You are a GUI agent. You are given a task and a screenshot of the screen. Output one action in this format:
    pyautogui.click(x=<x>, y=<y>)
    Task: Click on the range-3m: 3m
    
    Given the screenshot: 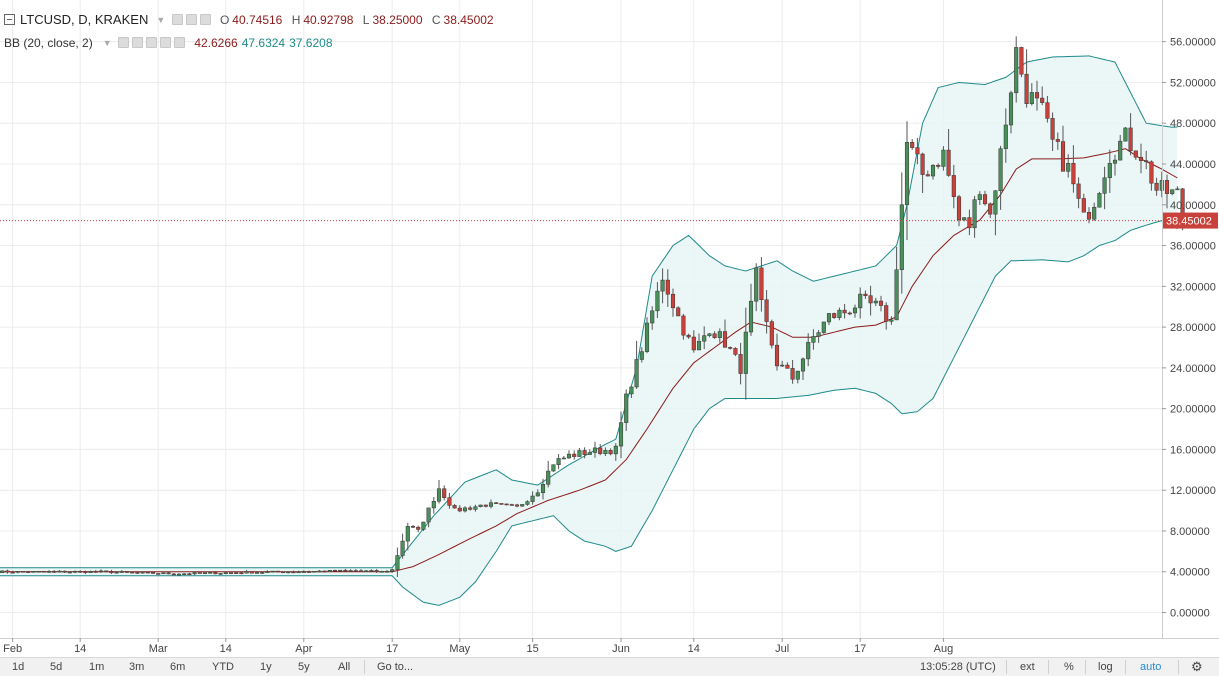 What is the action you would take?
    pyautogui.click(x=137, y=667)
    